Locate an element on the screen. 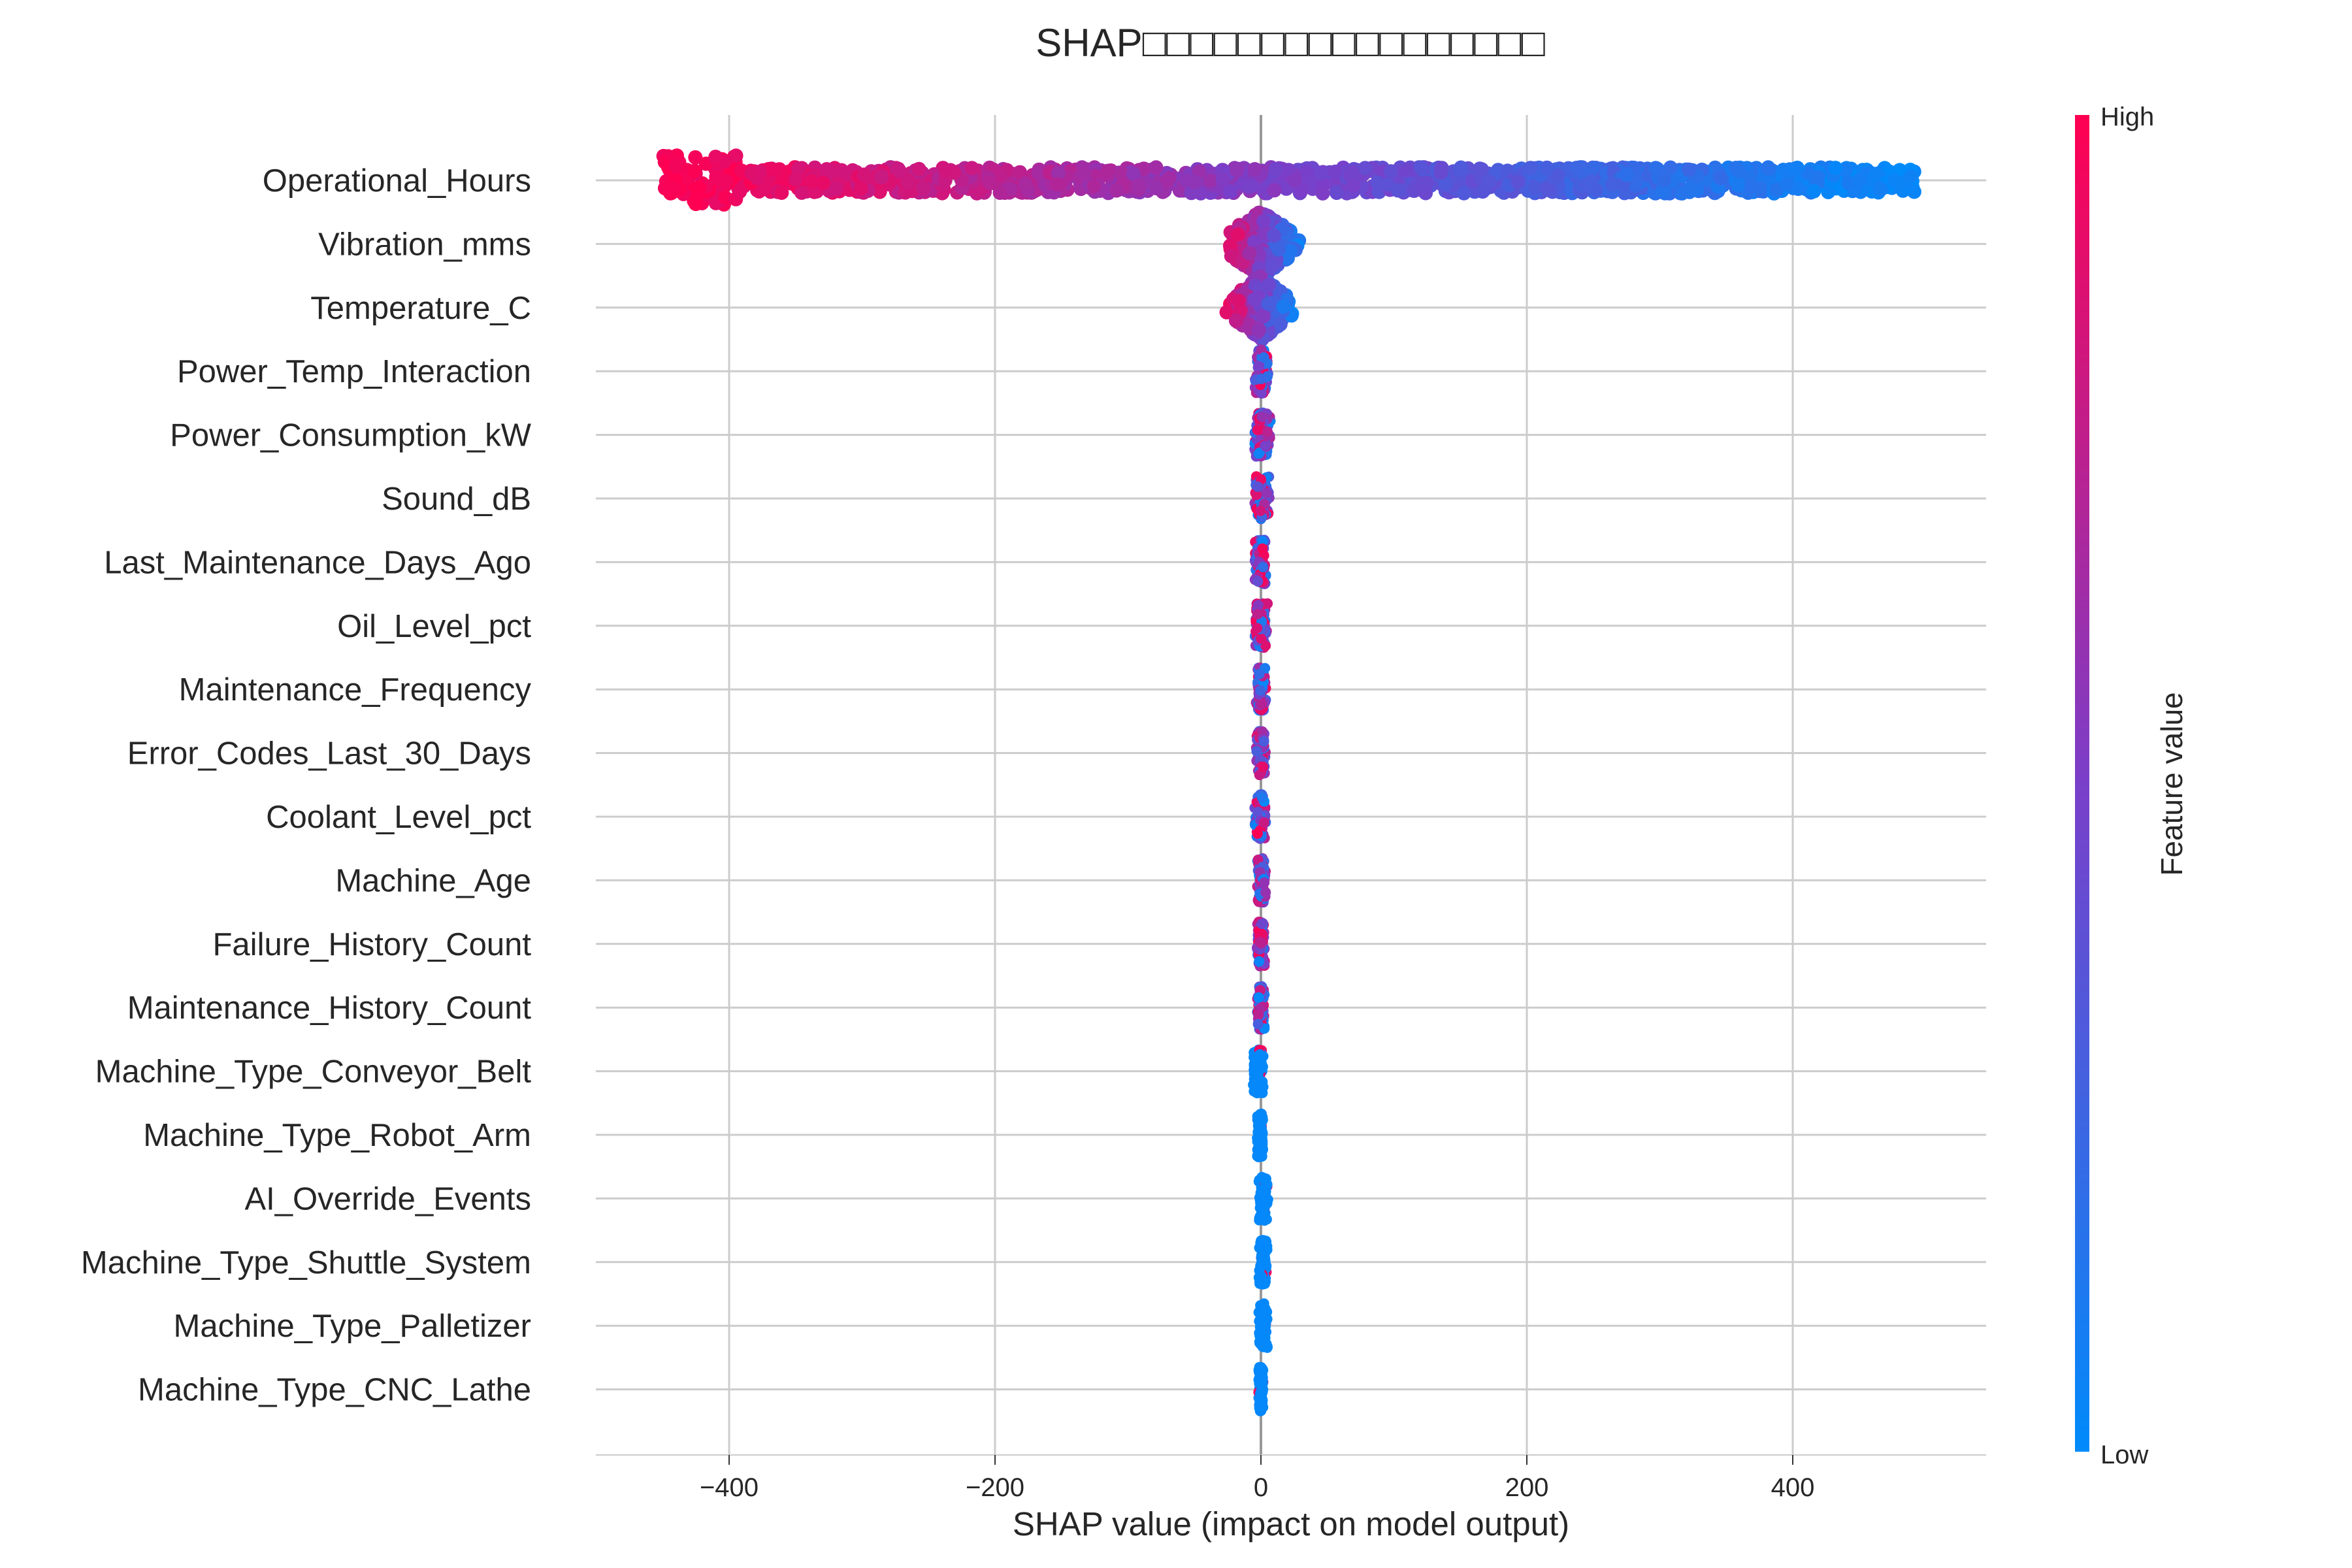  feature-points-Machine_Type_Robot_Arm is located at coordinates (1260, 1135).